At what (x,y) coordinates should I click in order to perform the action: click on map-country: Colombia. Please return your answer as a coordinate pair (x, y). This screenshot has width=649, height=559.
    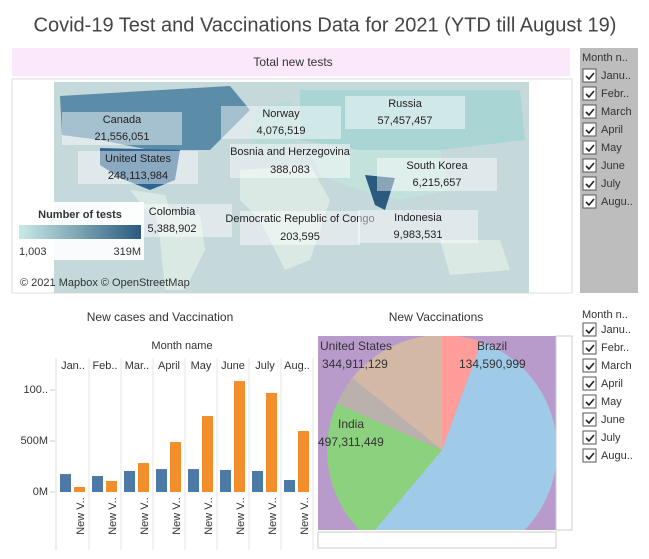
    Looking at the image, I should click on (172, 212).